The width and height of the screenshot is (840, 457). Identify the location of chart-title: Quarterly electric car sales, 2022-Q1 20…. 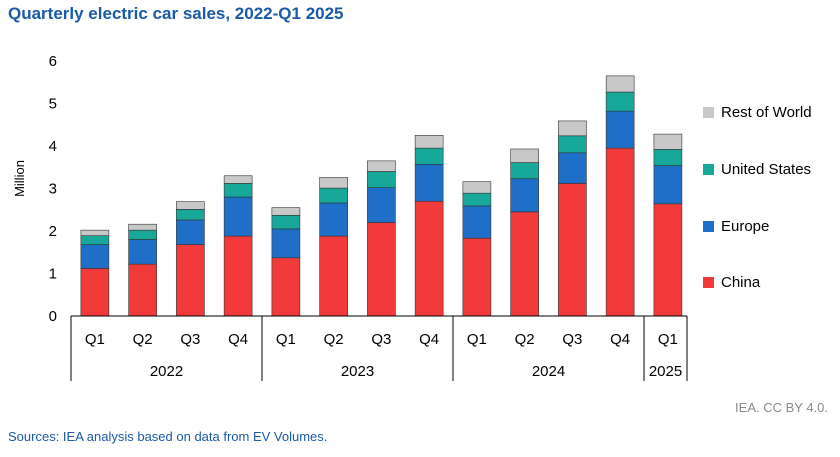
(176, 13).